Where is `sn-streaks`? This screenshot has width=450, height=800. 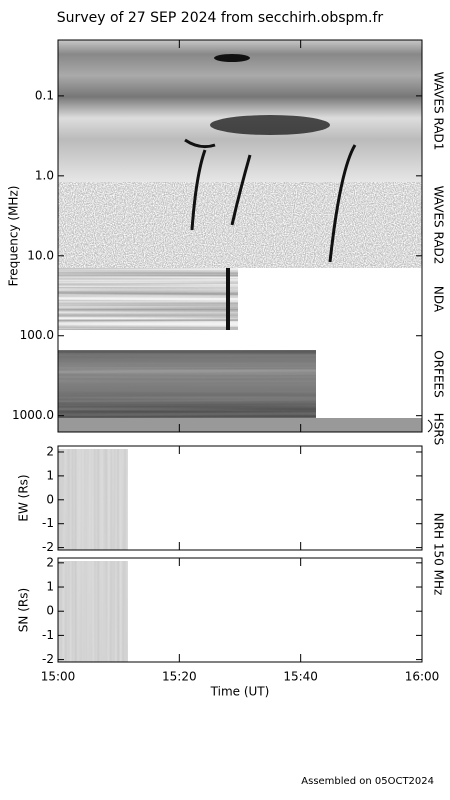
sn-streaks is located at coordinates (93, 611).